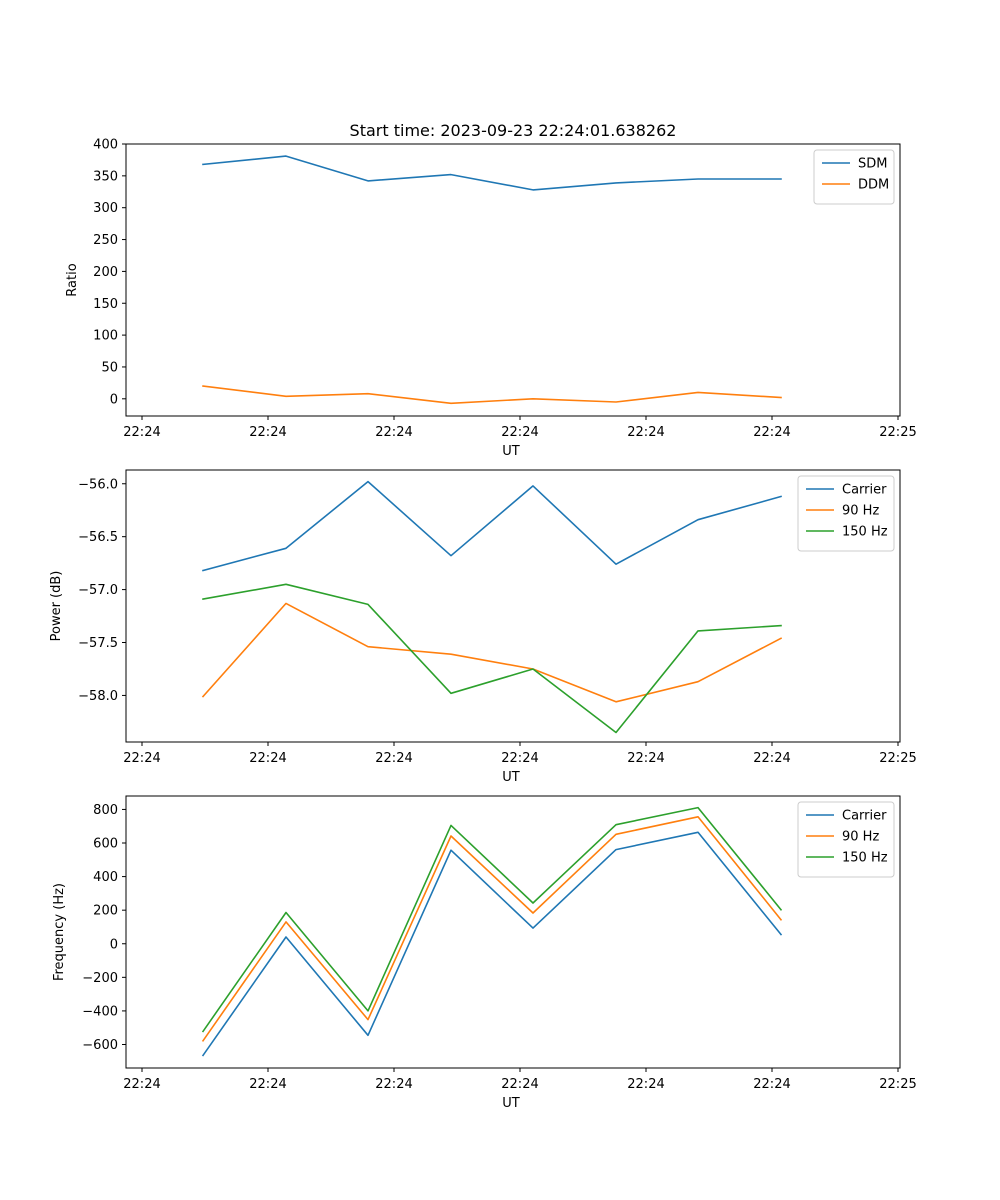 The height and width of the screenshot is (1200, 1000). I want to click on legend-label: DDM, so click(873, 185).